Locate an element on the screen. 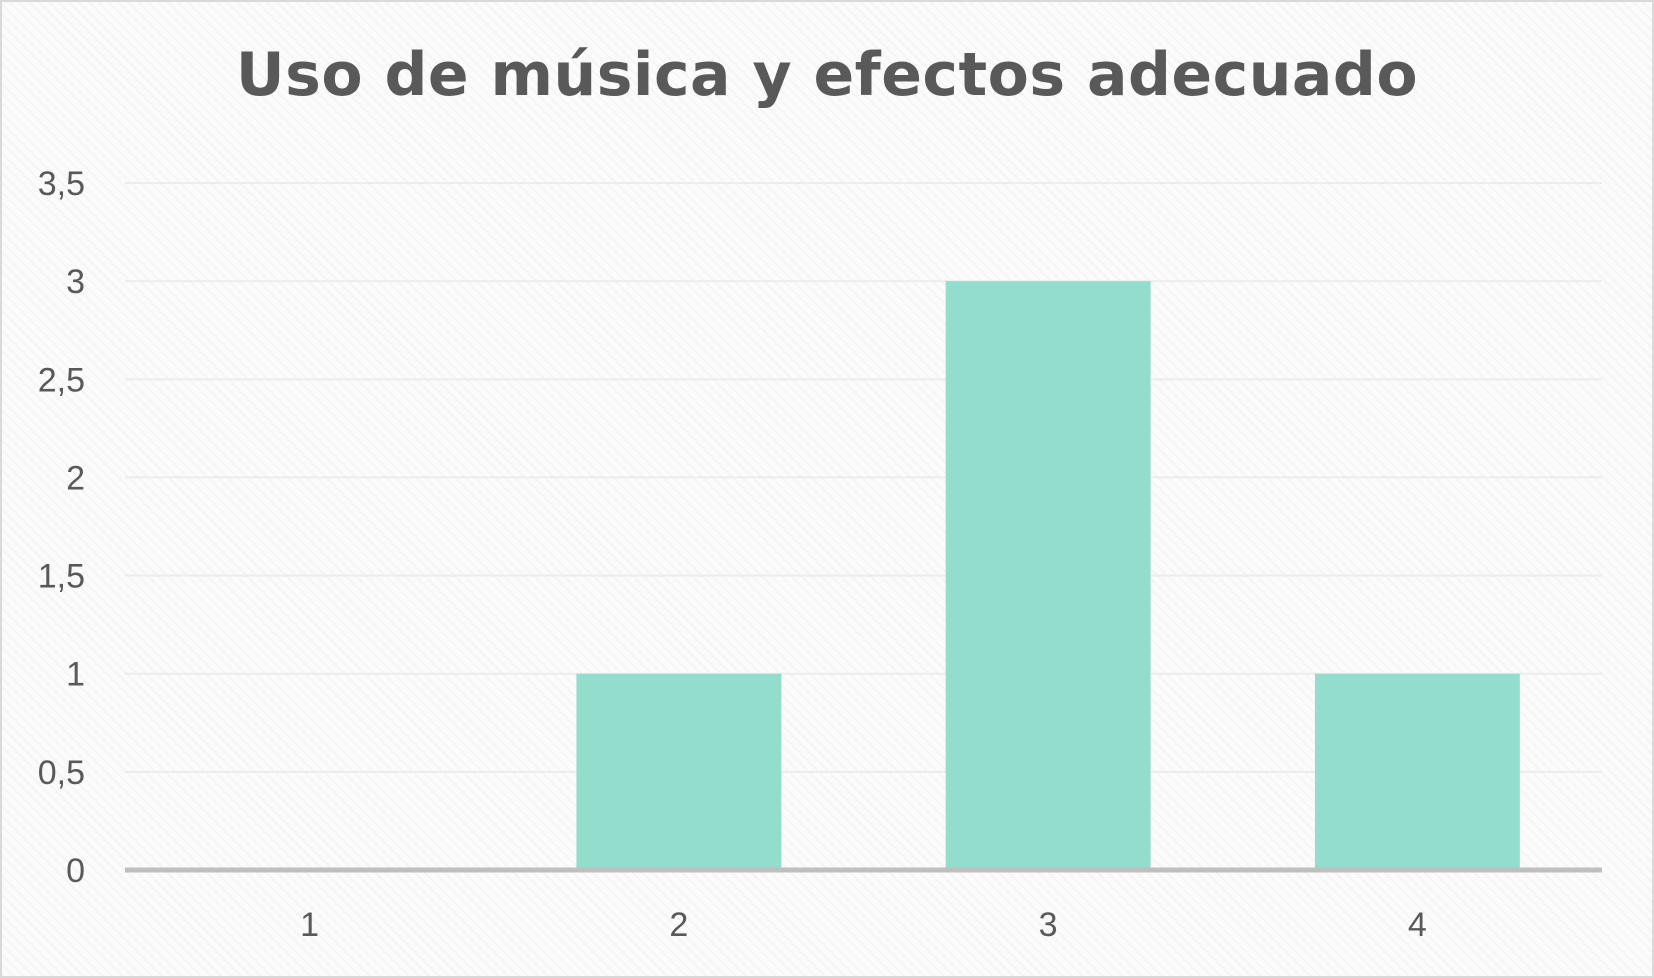  chart-title: Uso de música y efectos adecuado is located at coordinates (827, 75).